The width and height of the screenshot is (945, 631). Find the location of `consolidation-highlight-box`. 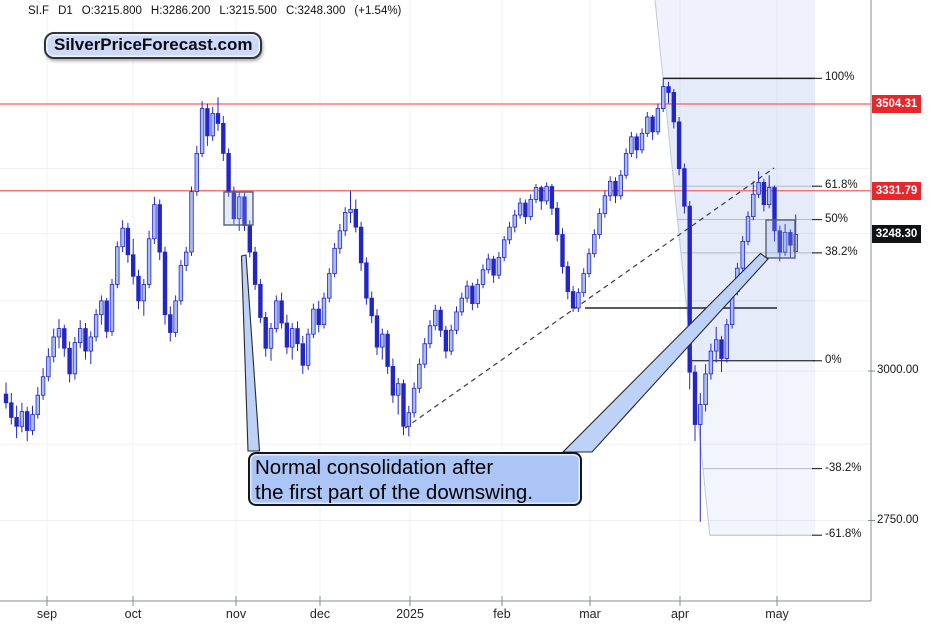

consolidation-highlight-box is located at coordinates (780, 239).